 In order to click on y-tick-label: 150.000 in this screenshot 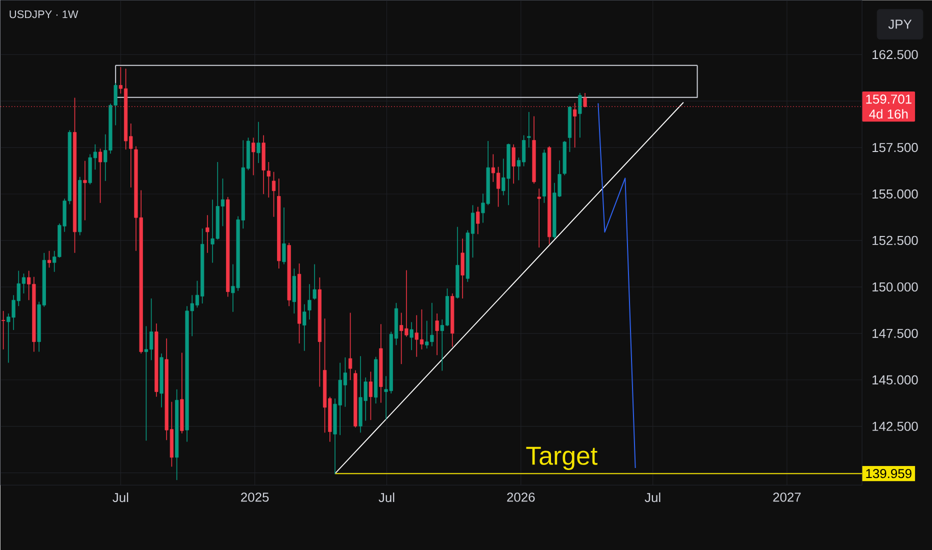, I will do `click(895, 287)`.